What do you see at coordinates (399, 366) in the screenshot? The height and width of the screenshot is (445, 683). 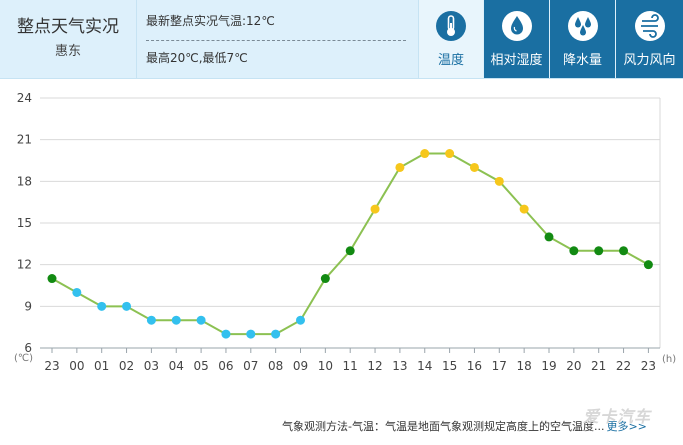 I see `x-tick-label: 13` at bounding box center [399, 366].